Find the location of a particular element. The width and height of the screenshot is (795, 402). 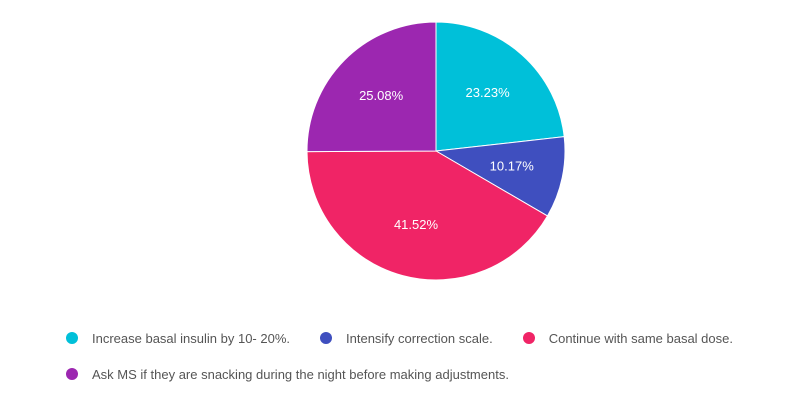

slice-value-label: 25.08% is located at coordinates (381, 95).